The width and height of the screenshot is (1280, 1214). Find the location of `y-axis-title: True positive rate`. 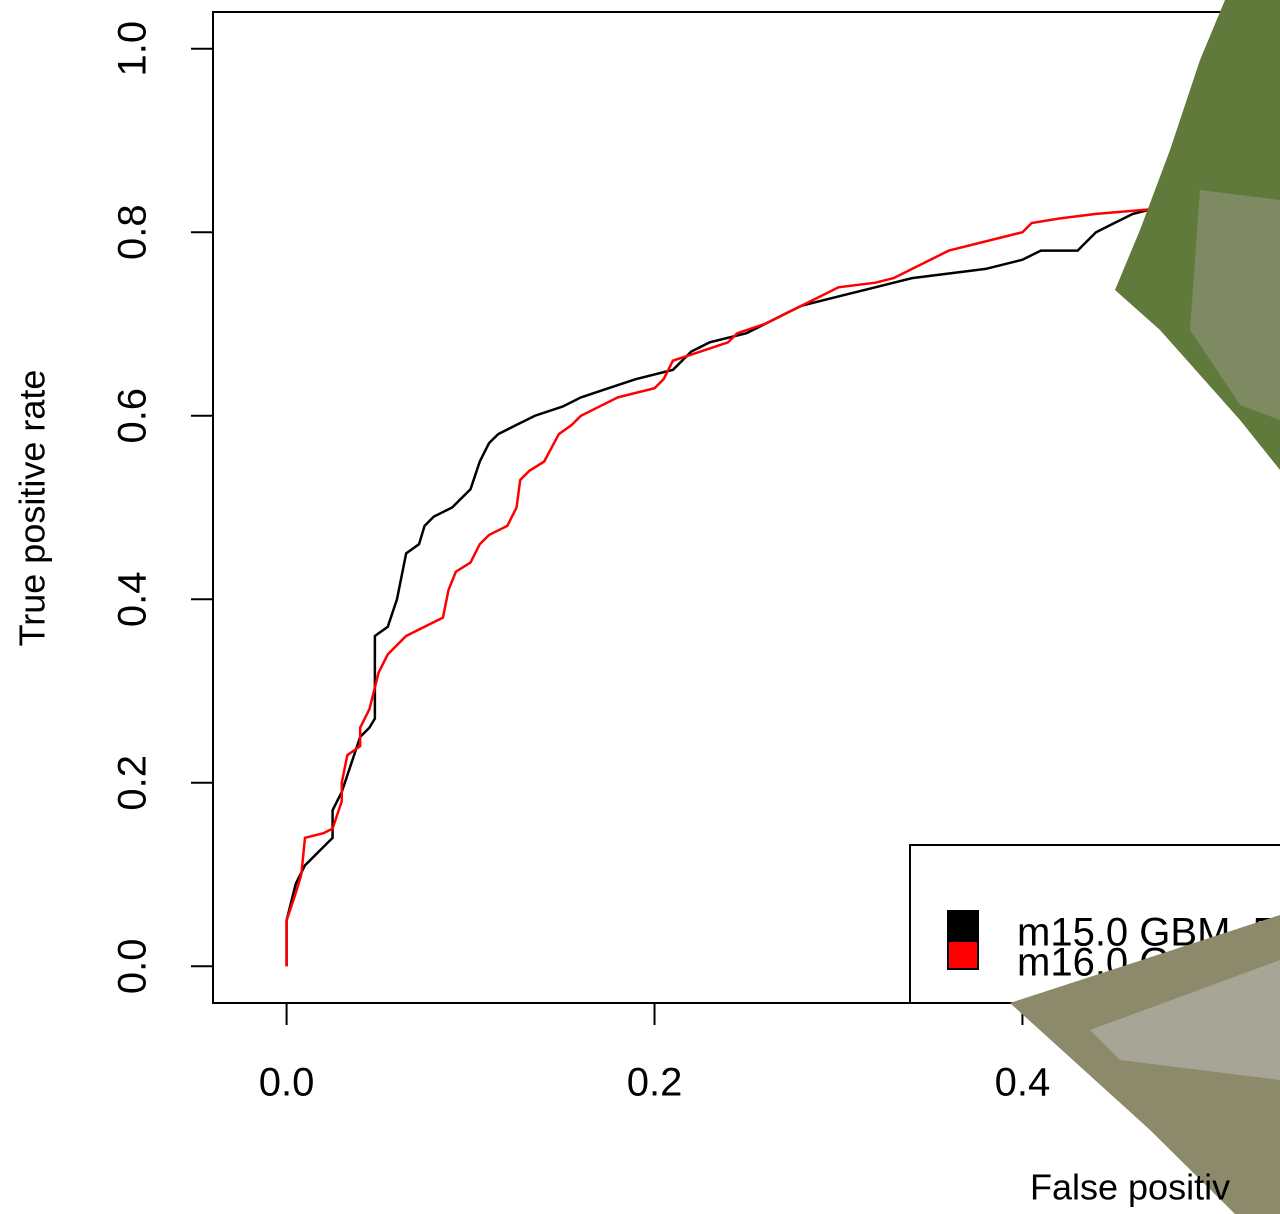

y-axis-title: True positive rate is located at coordinates (32, 508).